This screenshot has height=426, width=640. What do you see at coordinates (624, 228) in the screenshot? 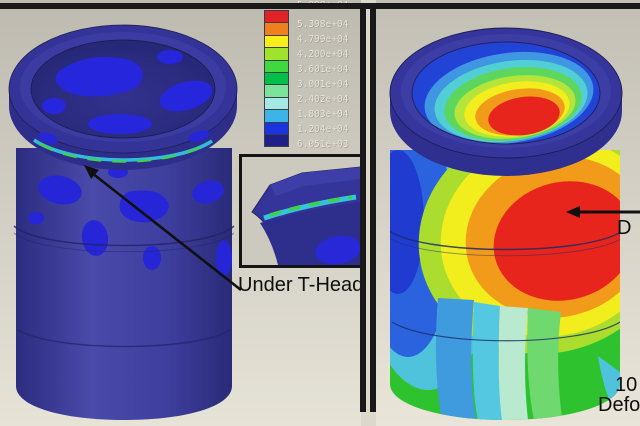
I see `distortion-label-fragment: D` at bounding box center [624, 228].